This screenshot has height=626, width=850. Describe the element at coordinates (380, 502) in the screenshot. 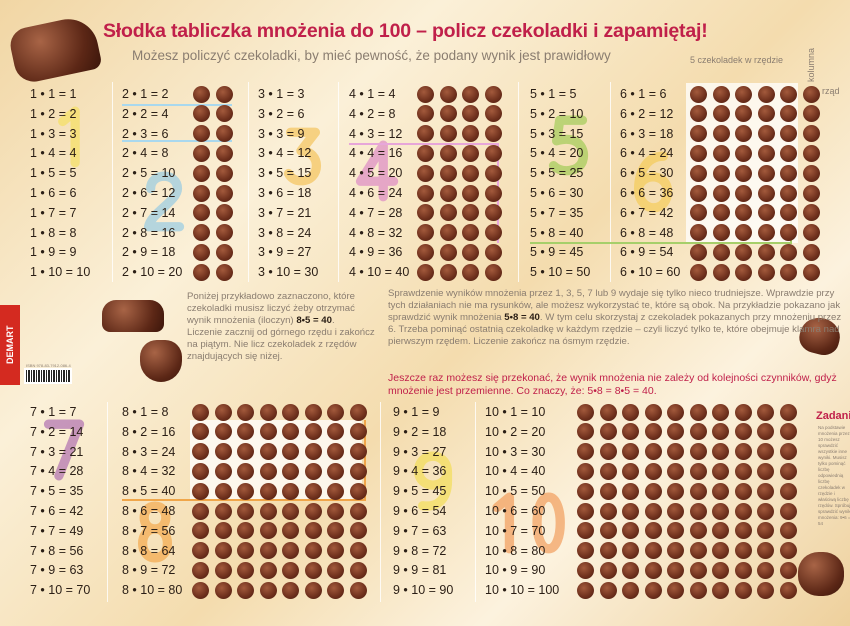

I see `divider` at that location.